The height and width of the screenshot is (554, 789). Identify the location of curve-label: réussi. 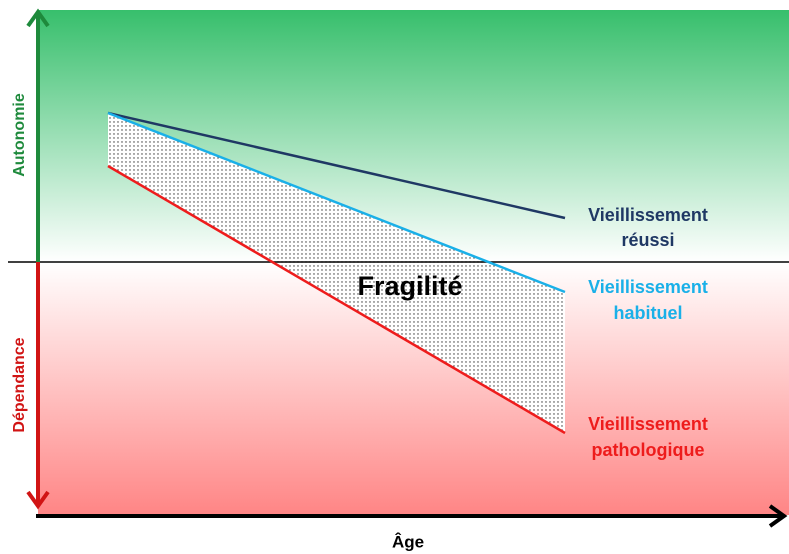
(647, 240).